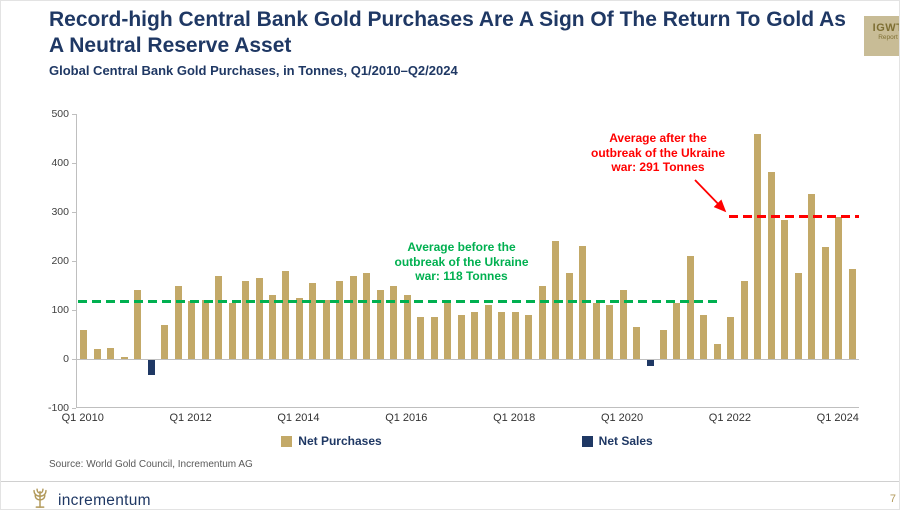 This screenshot has height=510, width=900. I want to click on net-sales-swatch-icon, so click(587, 441).